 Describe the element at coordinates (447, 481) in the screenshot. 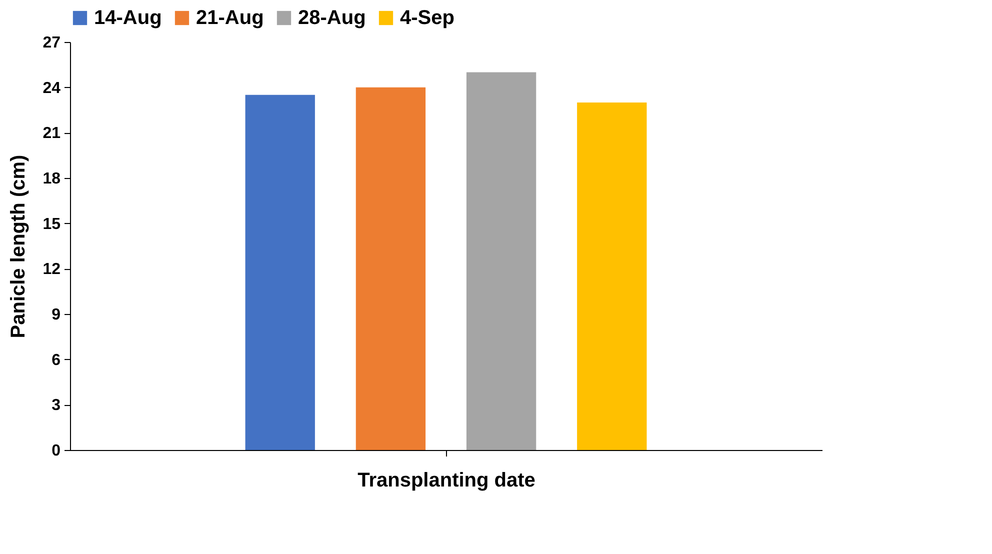

I see `x-axis-title: Transplanting date` at that location.